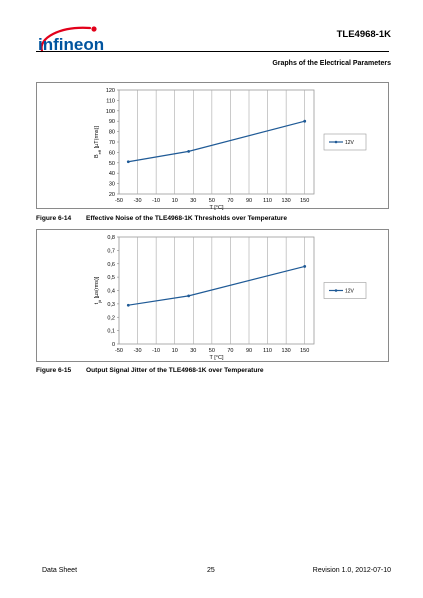 Image resolution: width=423 pixels, height=598 pixels. I want to click on header-rule, so click(212, 51).